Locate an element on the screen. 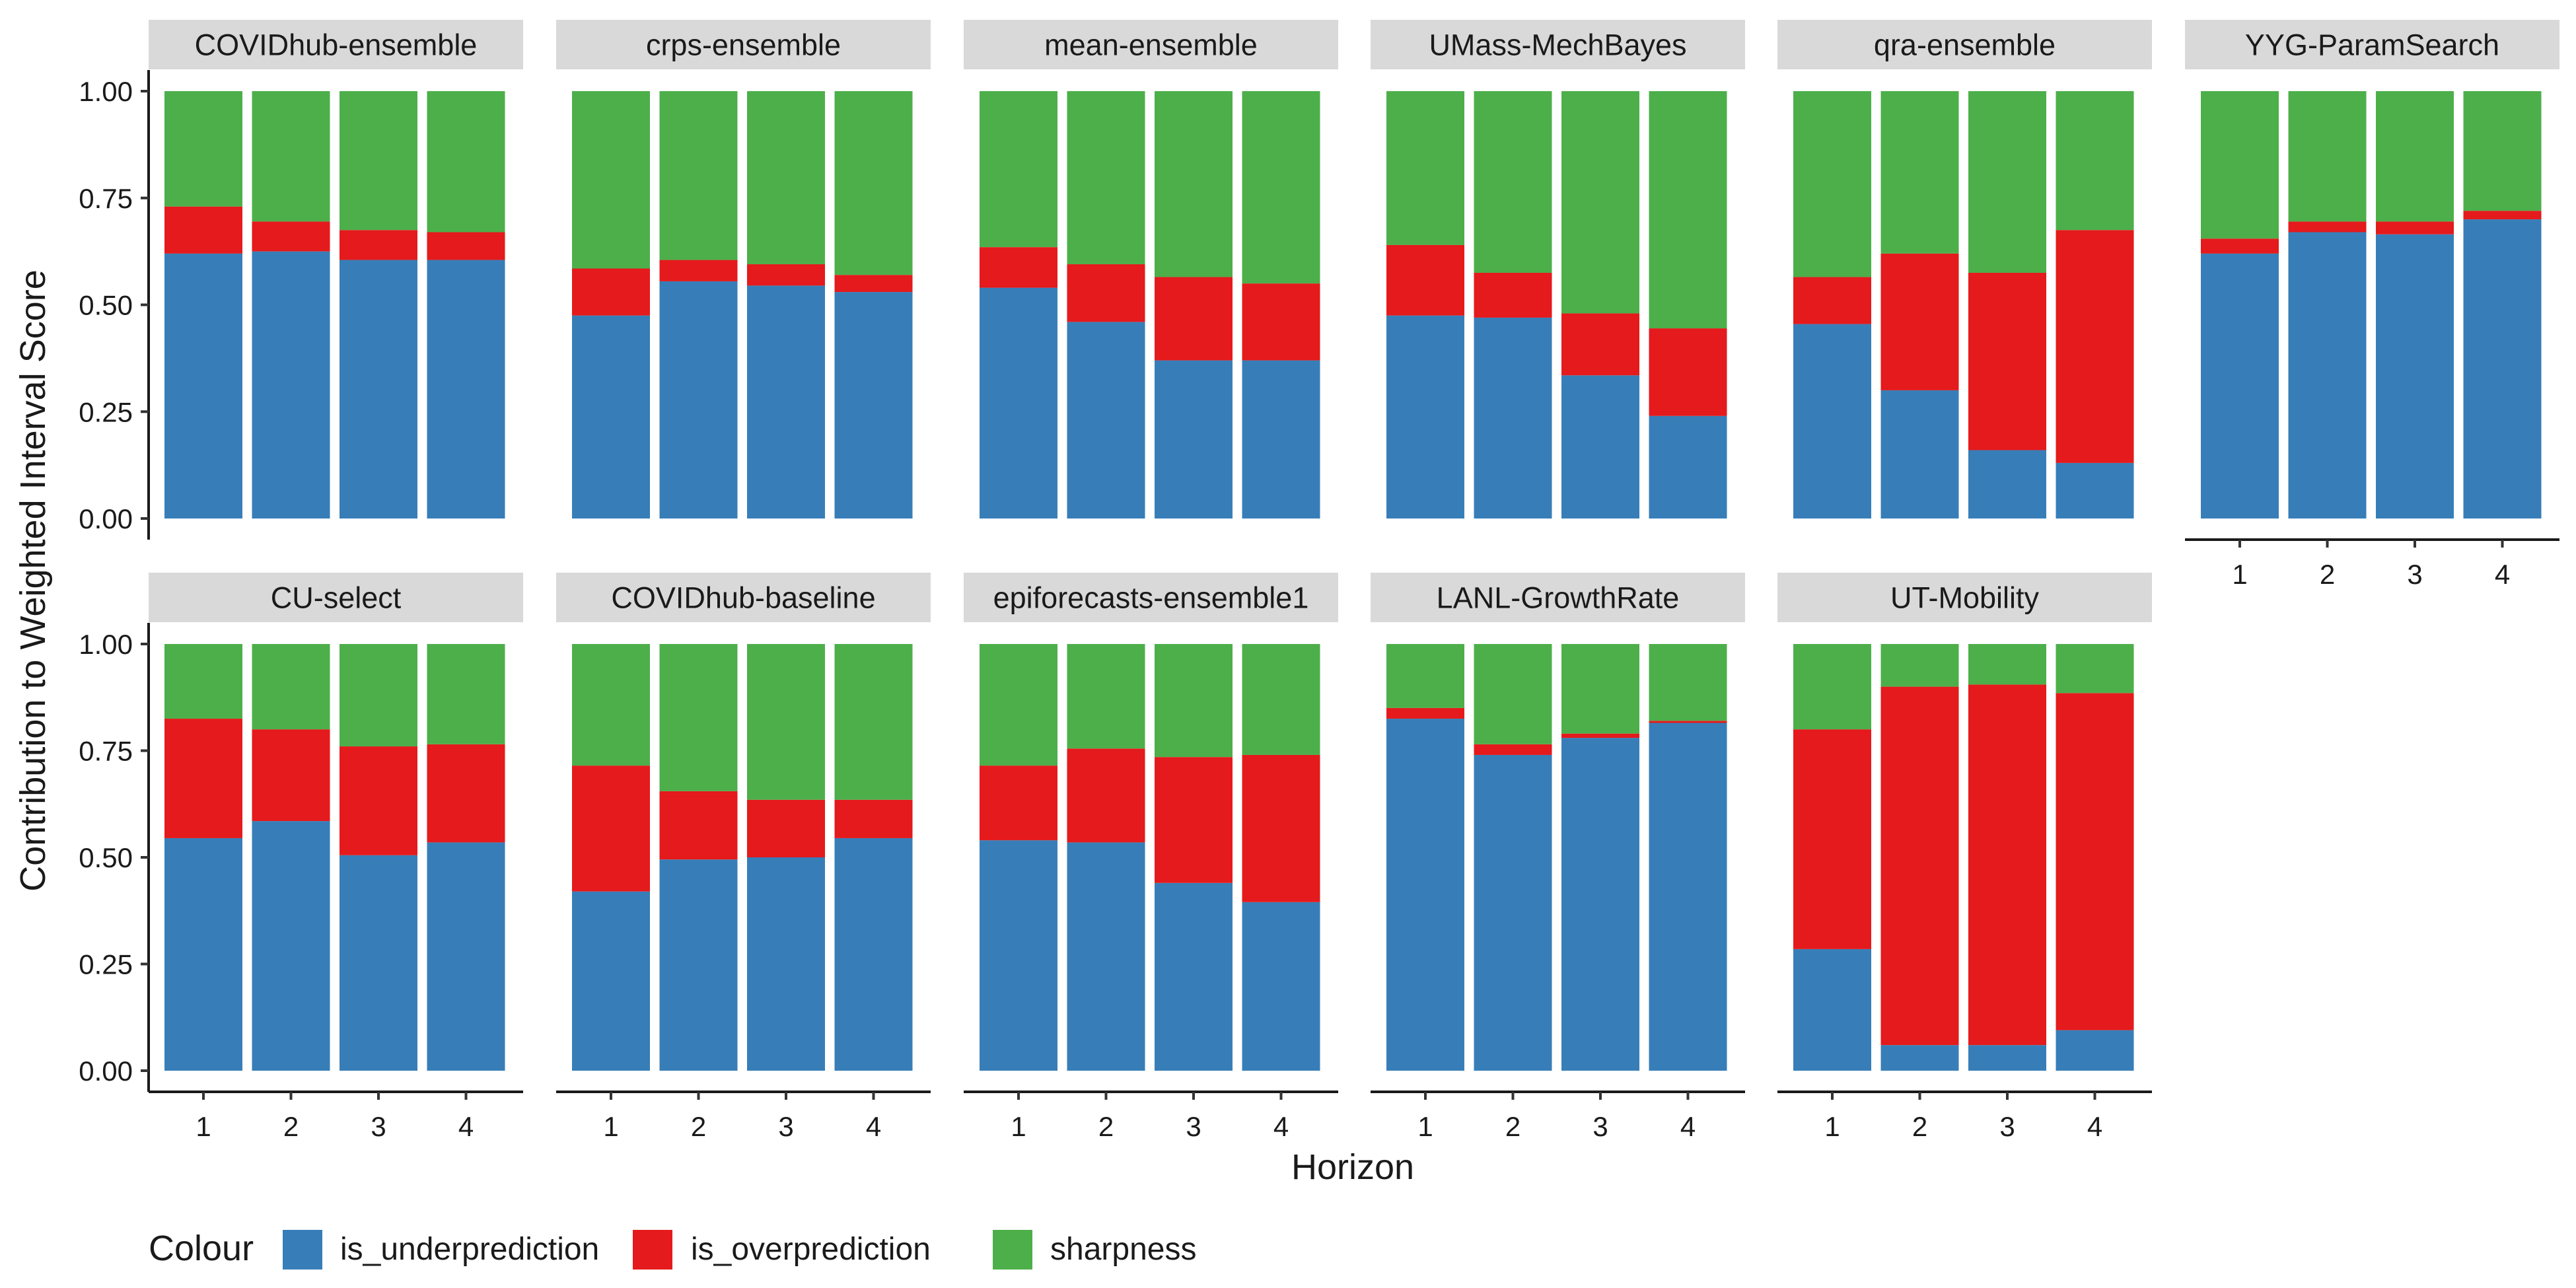 The image size is (2576, 1288). strip-label: COVIDhub-ensemble is located at coordinates (336, 45).